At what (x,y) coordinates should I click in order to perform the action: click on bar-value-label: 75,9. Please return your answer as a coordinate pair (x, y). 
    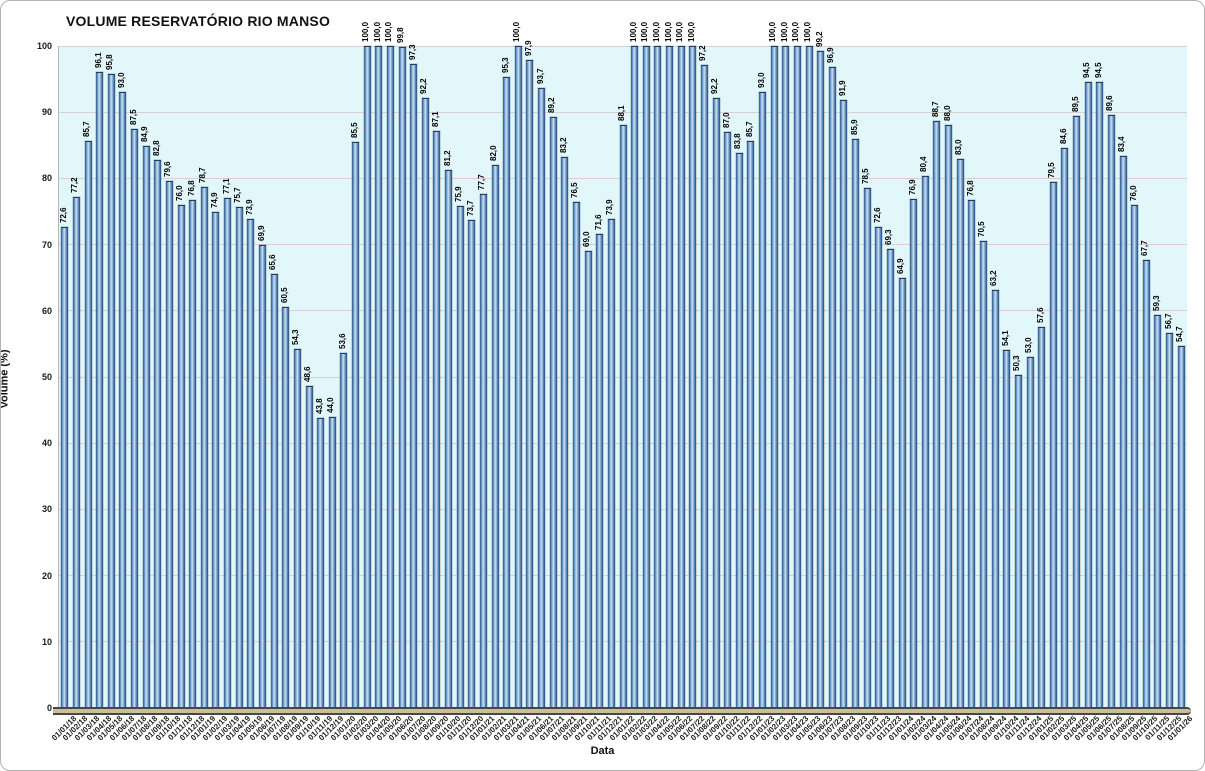
    Looking at the image, I should click on (459, 193).